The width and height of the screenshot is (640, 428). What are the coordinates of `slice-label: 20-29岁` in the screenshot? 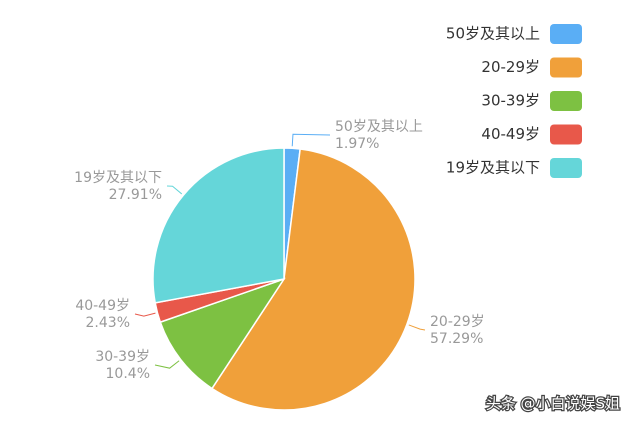 It's located at (457, 322).